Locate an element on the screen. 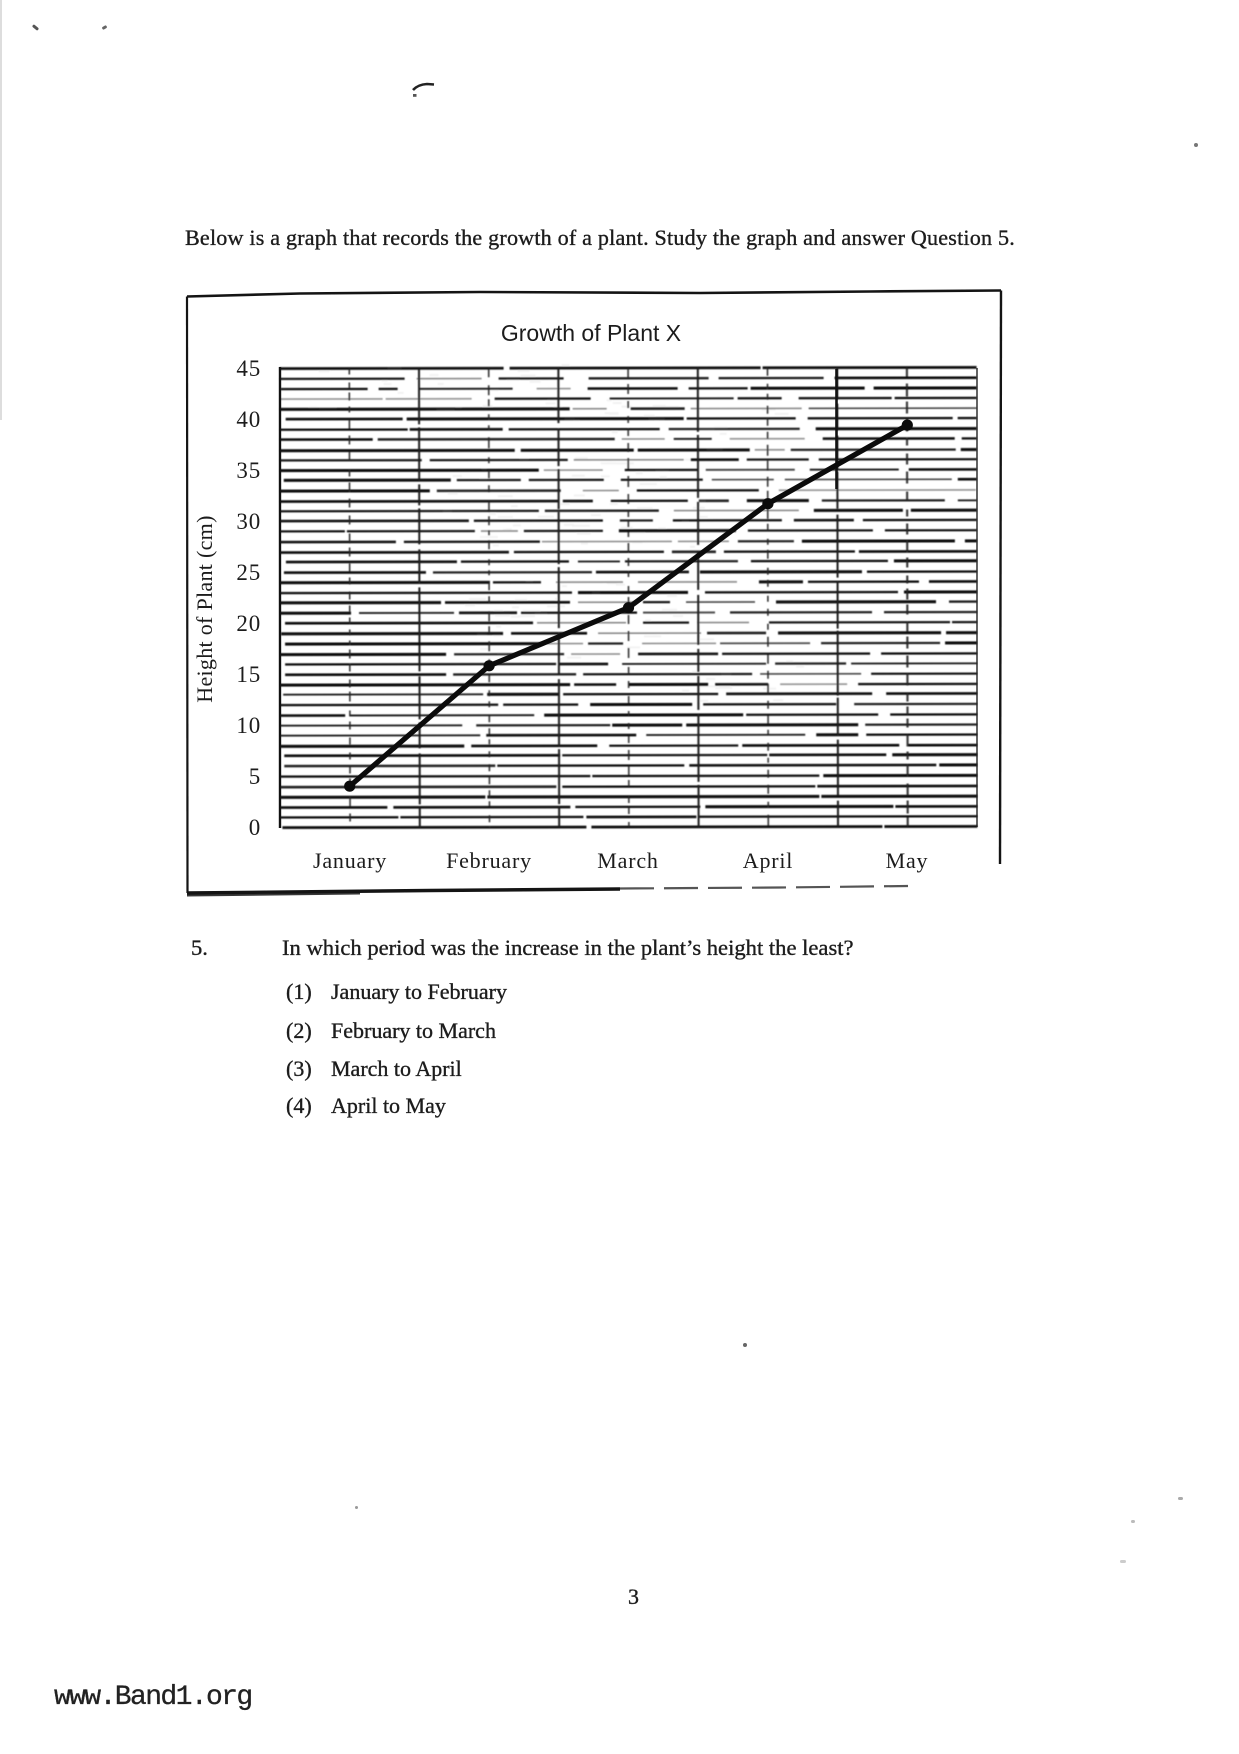 The height and width of the screenshot is (1754, 1239). svg-text: Growth of Plant X is located at coordinates (591, 333).